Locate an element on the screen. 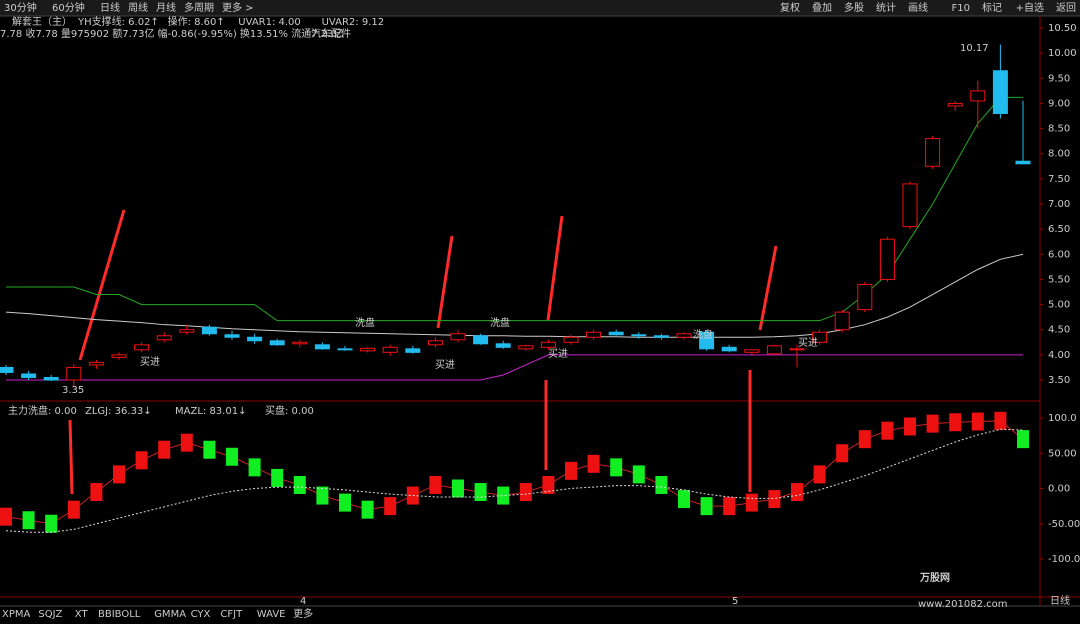  y-tick-label: 3.50 is located at coordinates (1059, 380).